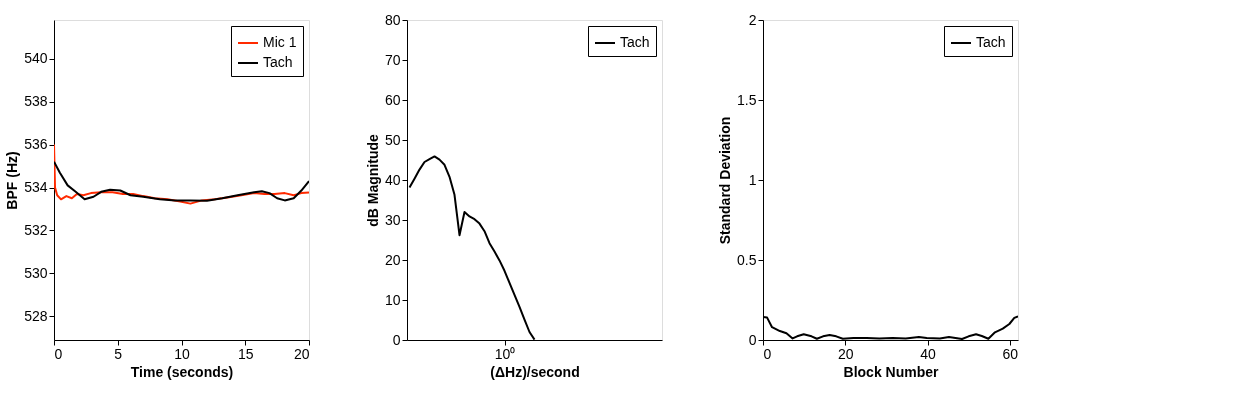 The image size is (1251, 418). Describe the element at coordinates (752, 19) in the screenshot. I see `y-tick-label: 2` at that location.